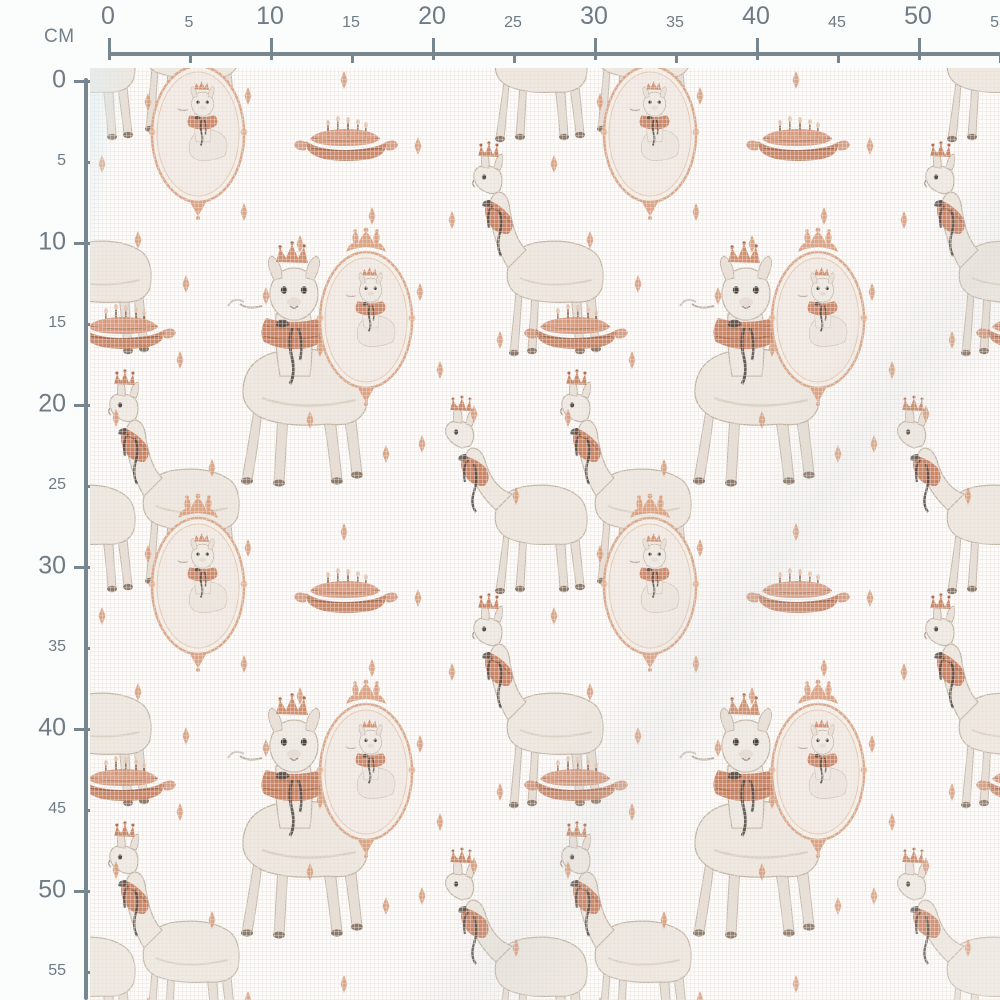 This screenshot has width=1000, height=1000. I want to click on ruler-number-45: 45, so click(837, 22).